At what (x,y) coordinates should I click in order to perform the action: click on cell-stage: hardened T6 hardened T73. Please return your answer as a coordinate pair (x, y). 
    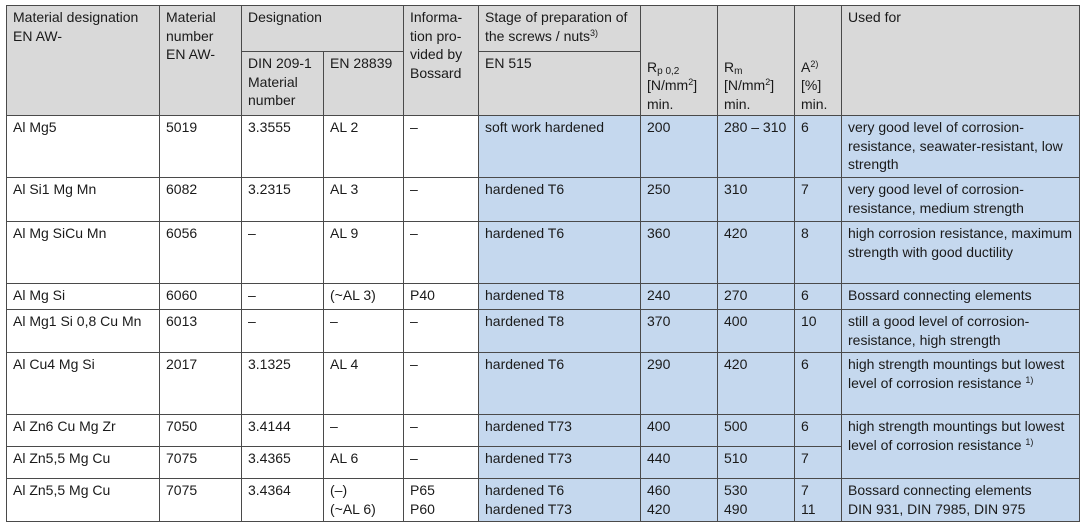
    Looking at the image, I should click on (559, 500).